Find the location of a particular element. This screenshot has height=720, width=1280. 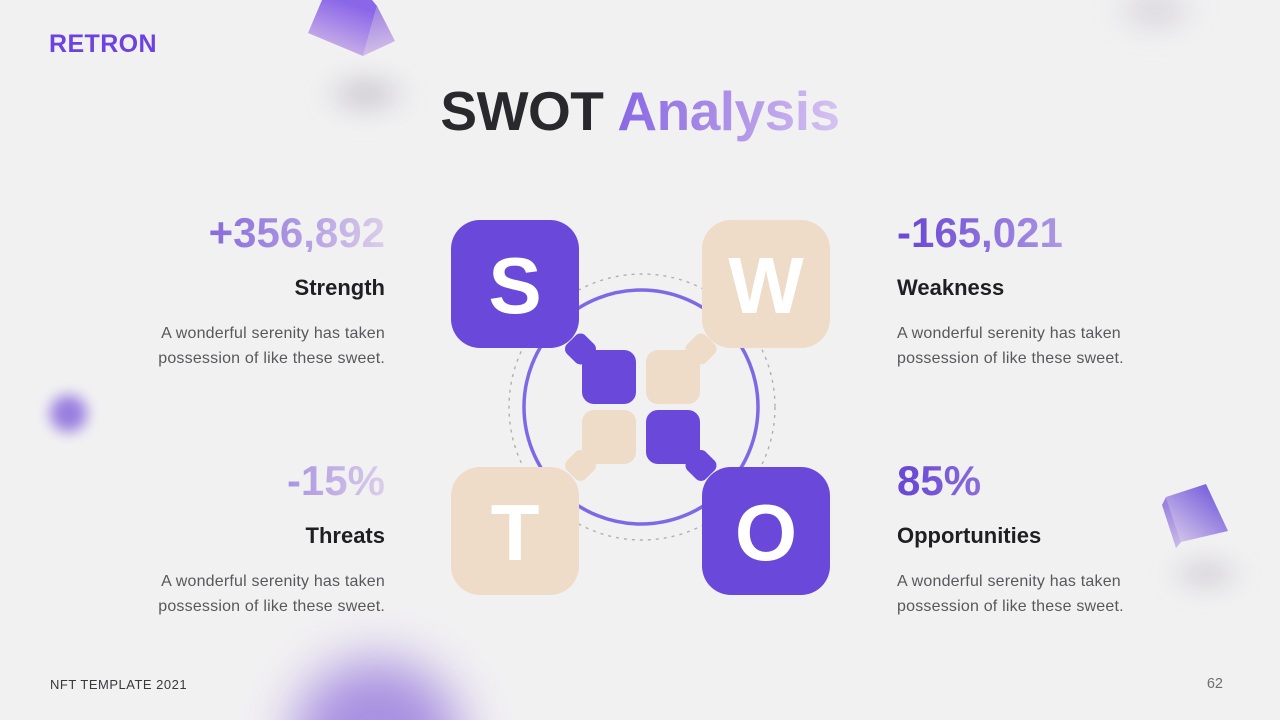

swot-square-o is located at coordinates (766, 531).